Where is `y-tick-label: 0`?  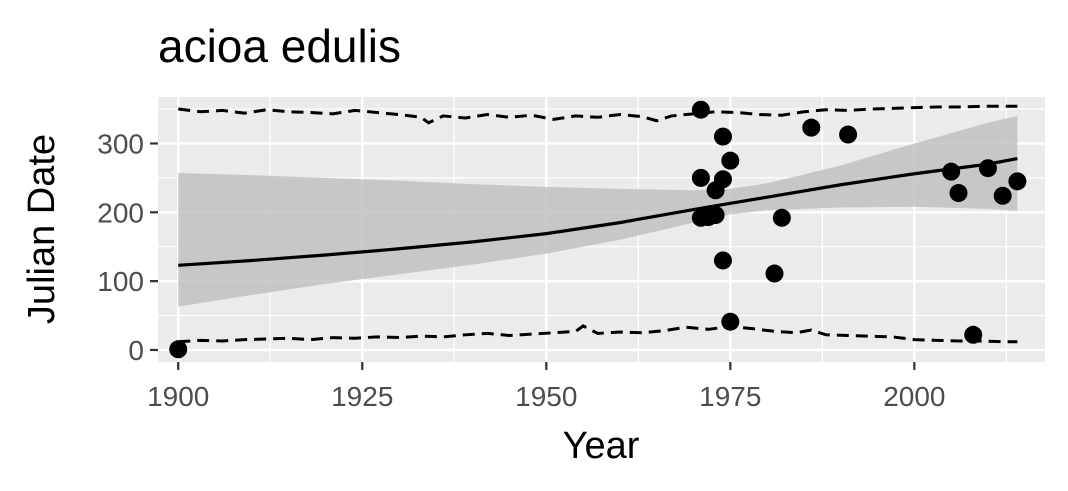
y-tick-label: 0 is located at coordinates (136, 350).